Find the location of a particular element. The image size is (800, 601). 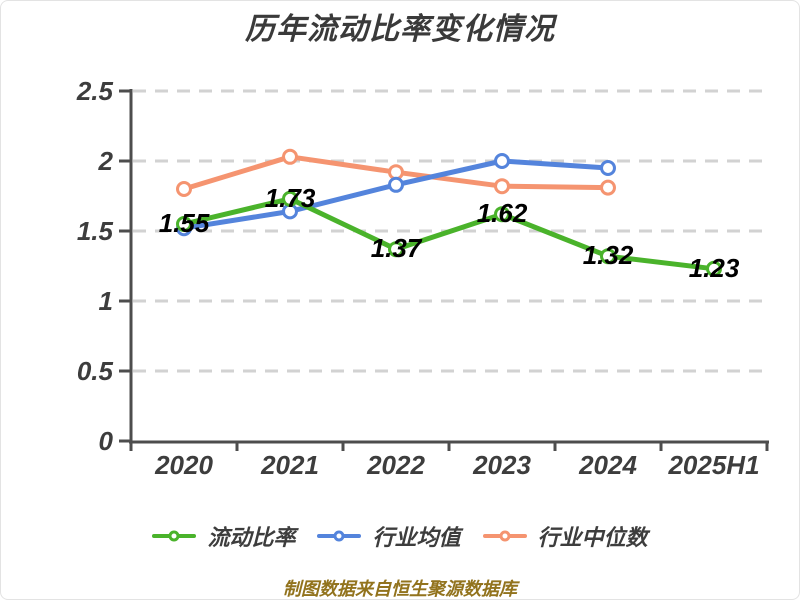

legend-item-1: 行业均值 is located at coordinates (389, 536).